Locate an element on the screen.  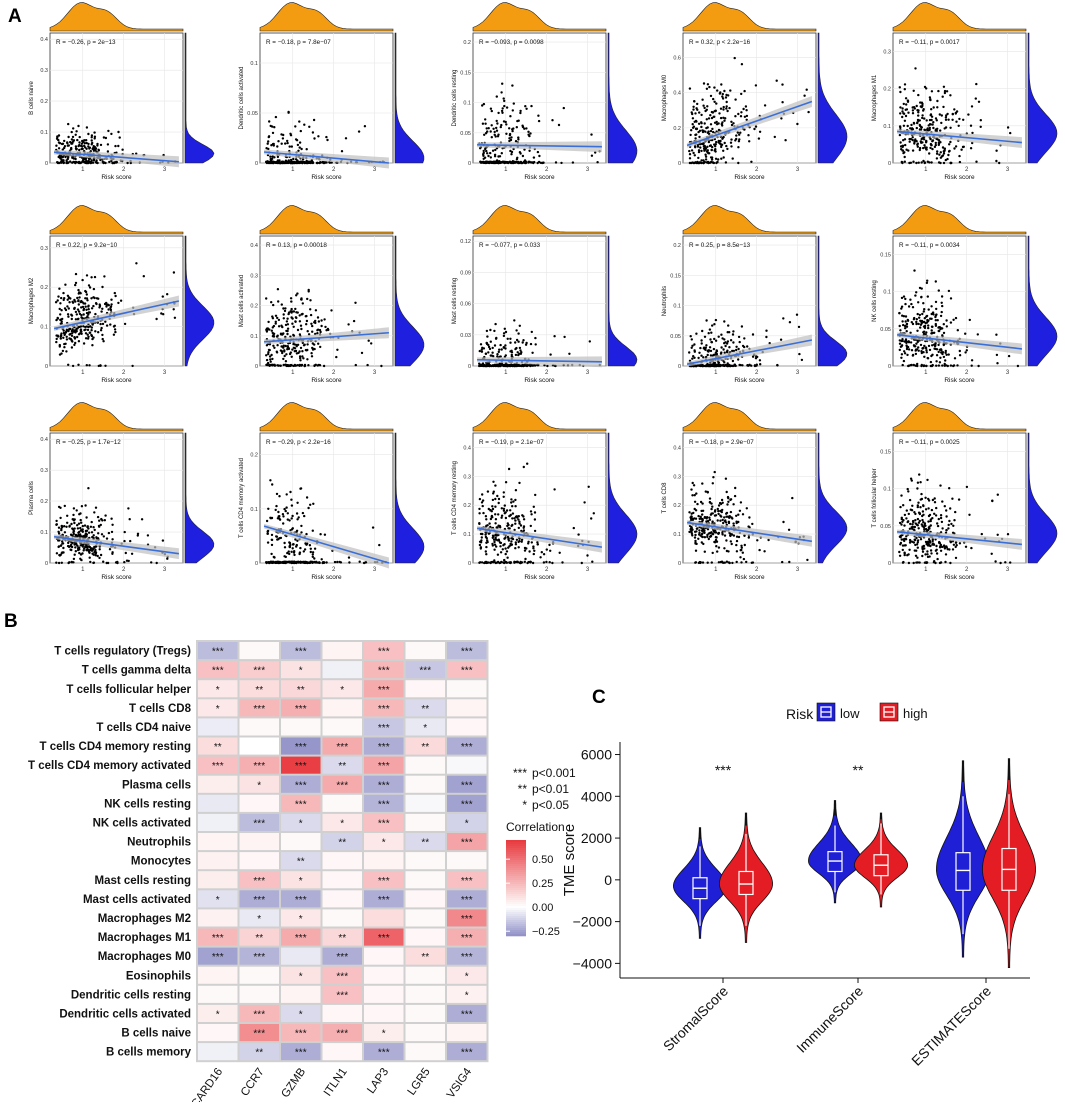
y-tick-label: 0.3 is located at coordinates (44, 471).